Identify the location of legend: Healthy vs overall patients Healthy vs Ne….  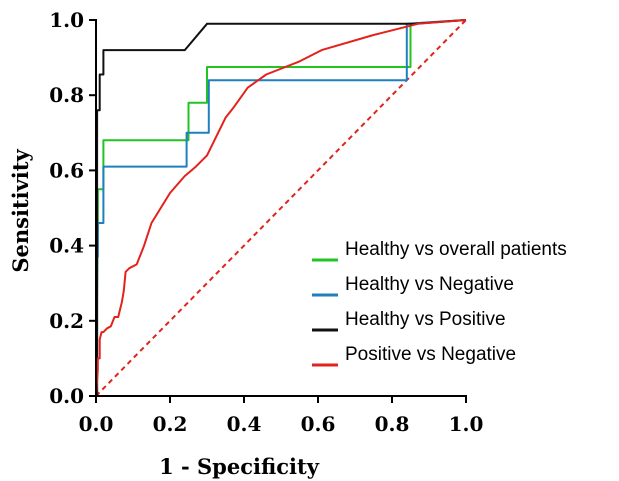
(439, 303).